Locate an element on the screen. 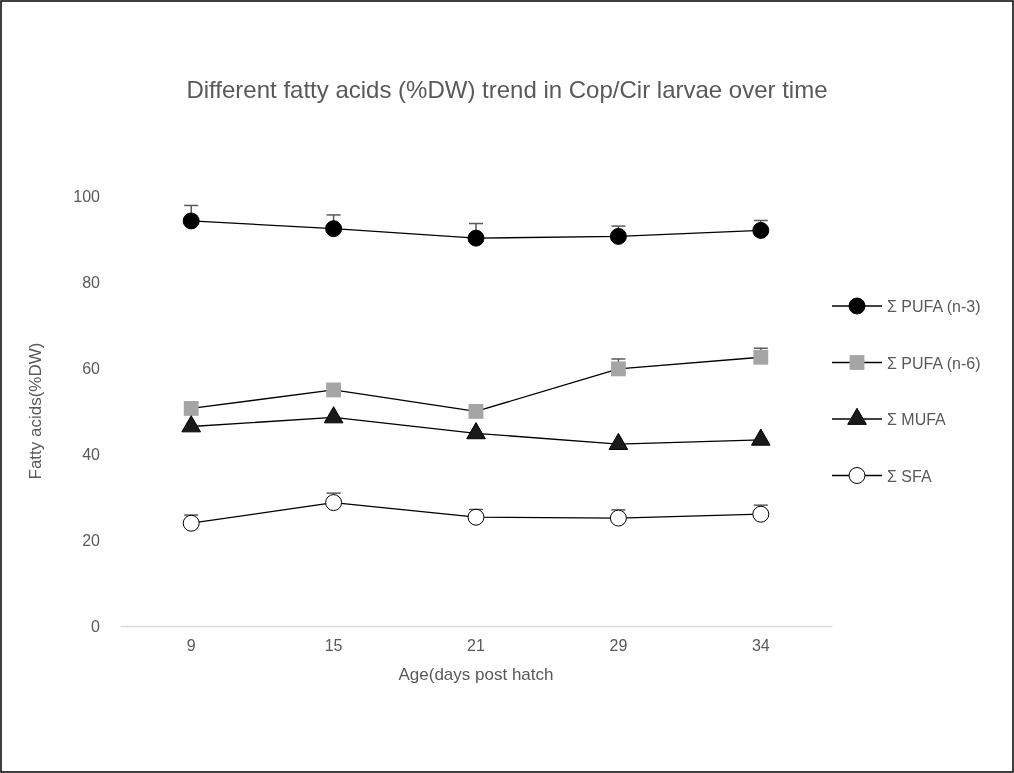 This screenshot has height=773, width=1014. chart-title: Different fatty acids (%DW) trend in Cop/Cir larvae over time is located at coordinates (507, 89).